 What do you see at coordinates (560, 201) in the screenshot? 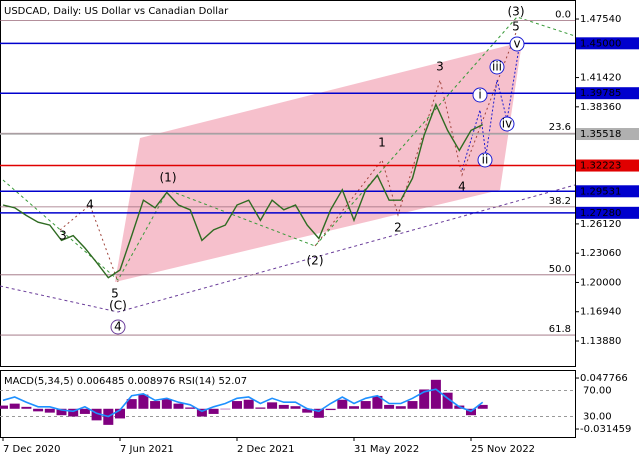
I see `fib-label: 38.2` at bounding box center [560, 201].